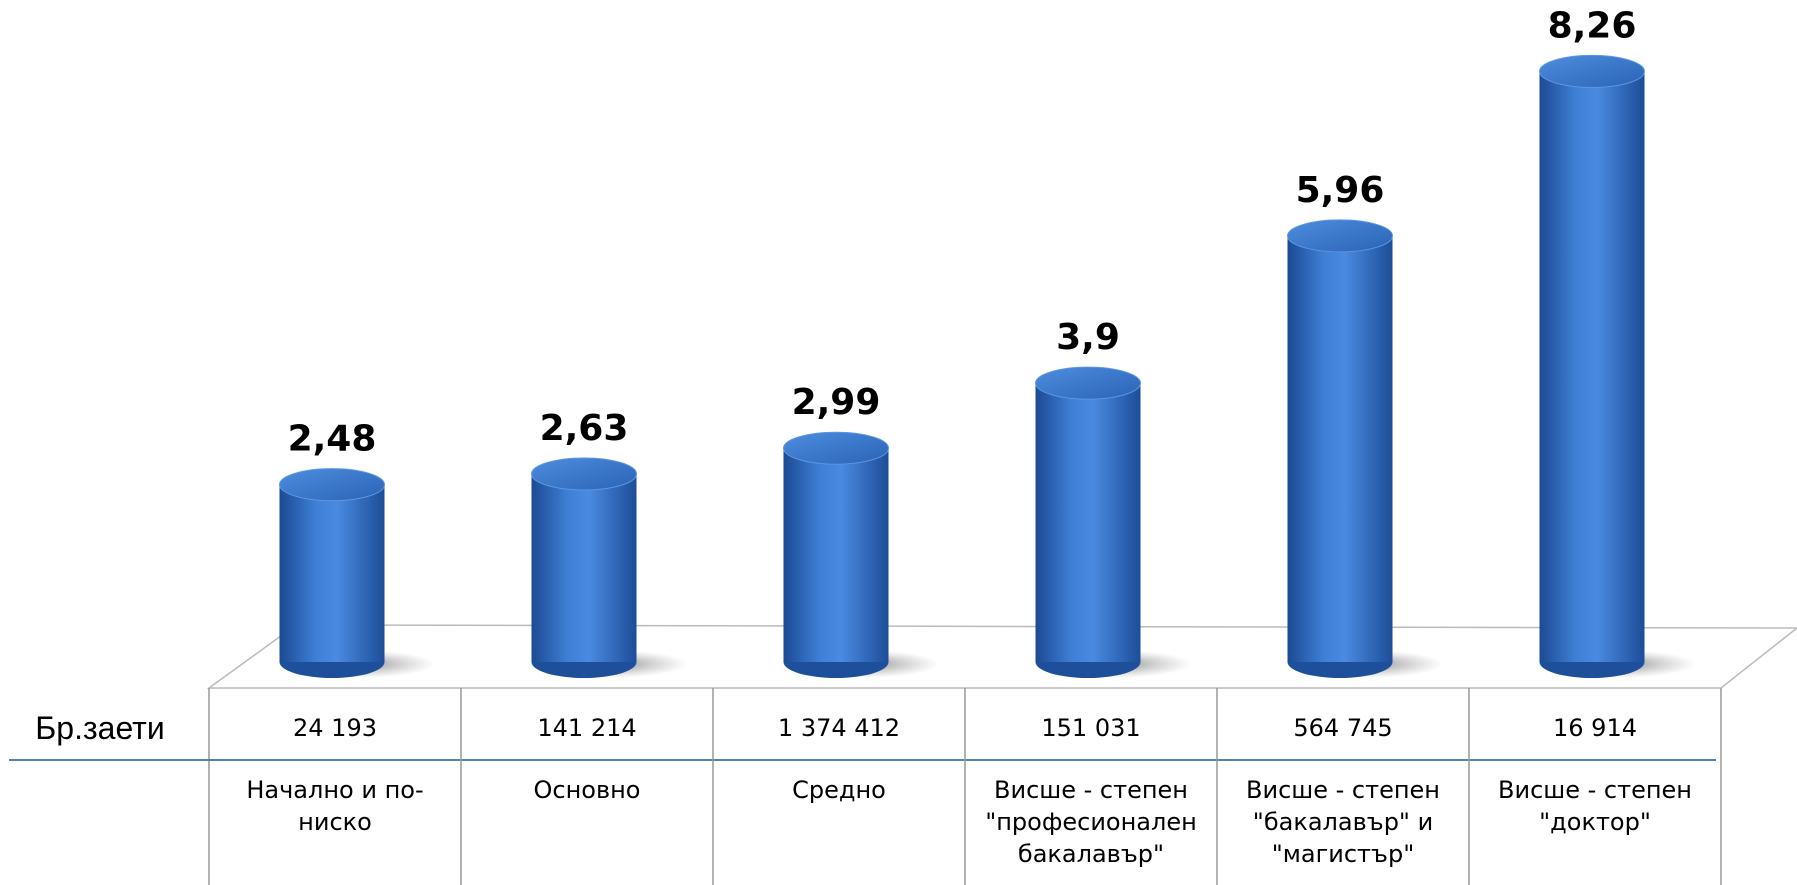 This screenshot has width=1797, height=885. Describe the element at coordinates (100, 728) in the screenshot. I see `table-row-label: Бр.заети` at that location.